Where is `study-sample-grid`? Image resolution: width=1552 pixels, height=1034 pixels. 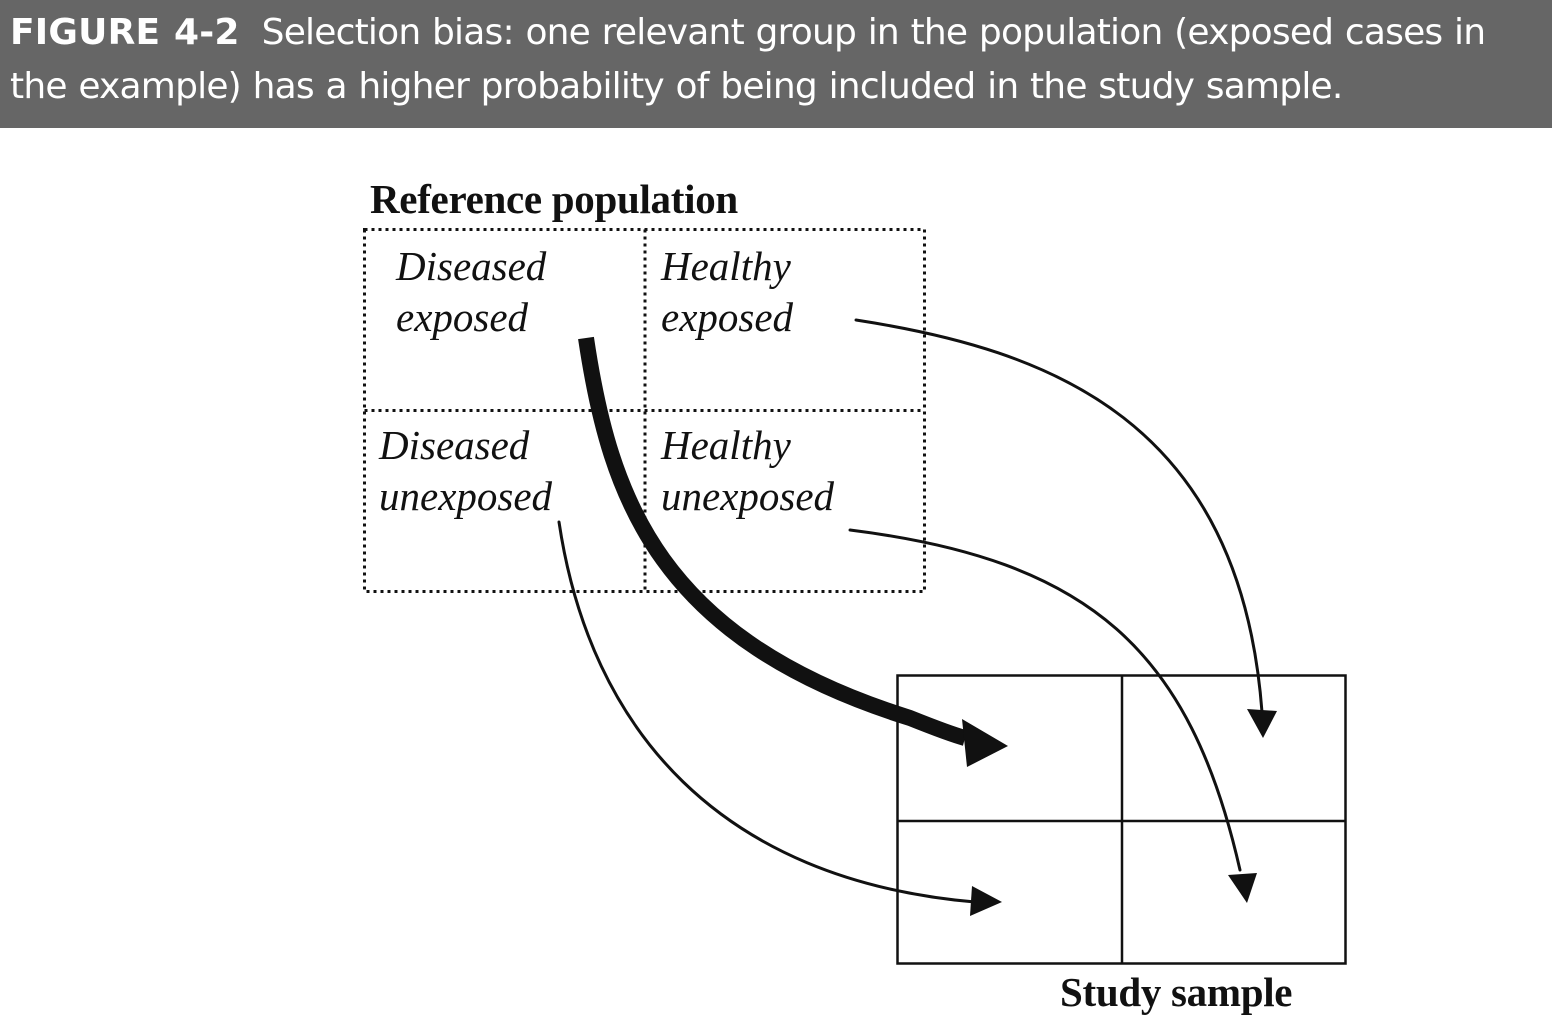
study-sample-grid is located at coordinates (1121, 819).